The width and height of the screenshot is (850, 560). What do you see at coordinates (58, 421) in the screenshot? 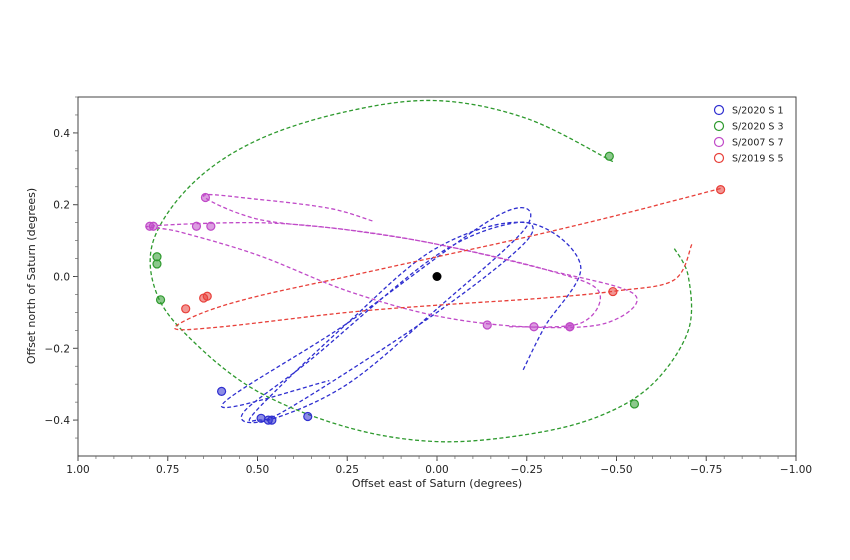
I see `y-tick-label: −0.4` at bounding box center [58, 421].